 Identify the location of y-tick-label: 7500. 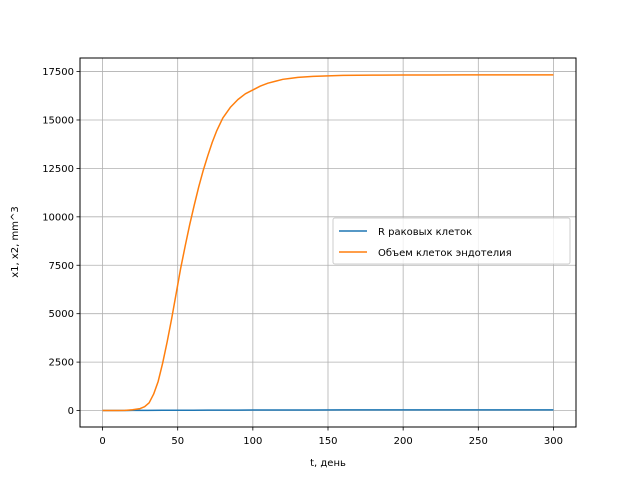
(61, 266).